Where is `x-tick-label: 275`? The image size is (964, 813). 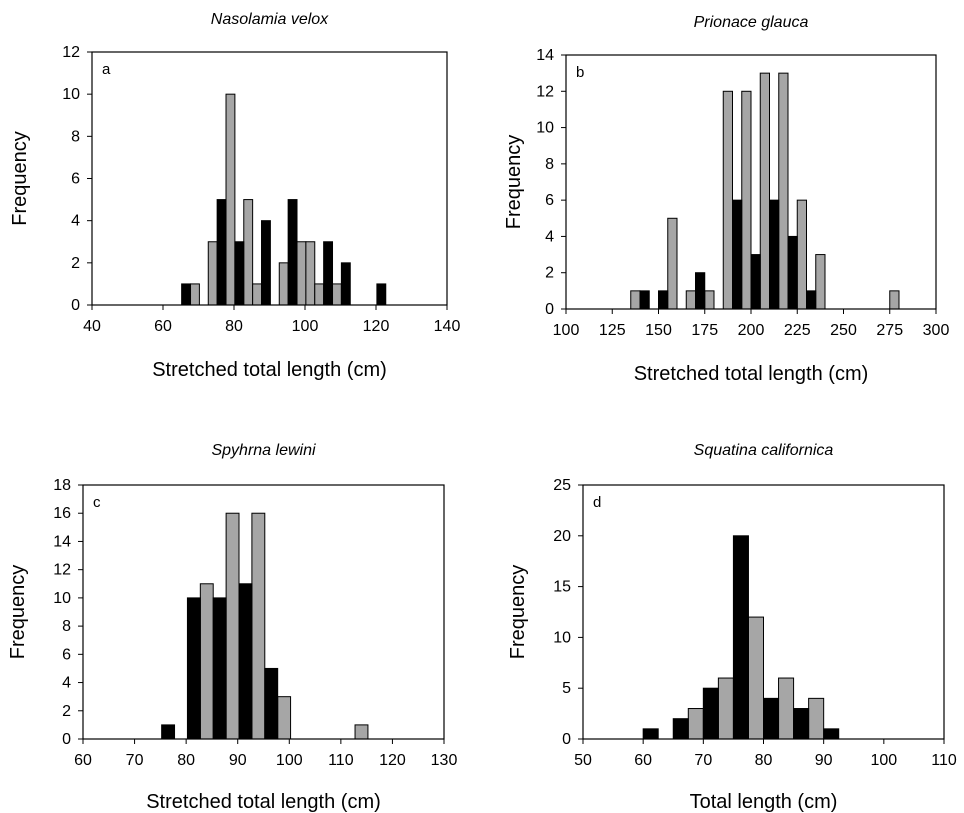 x-tick-label: 275 is located at coordinates (889, 330).